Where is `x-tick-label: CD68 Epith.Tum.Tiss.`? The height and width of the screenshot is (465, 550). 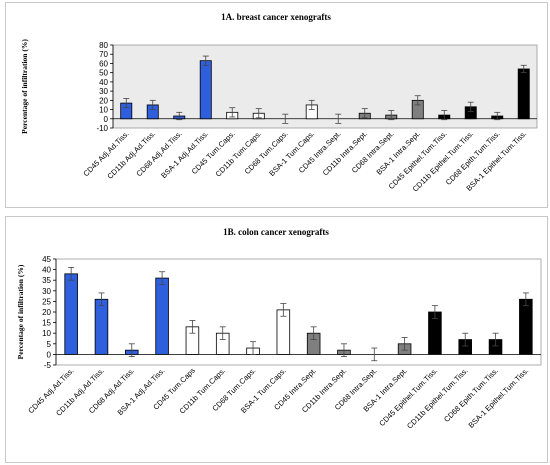 x-tick-label: CD68 Epith.Tum.Tiss. is located at coordinates (471, 395).